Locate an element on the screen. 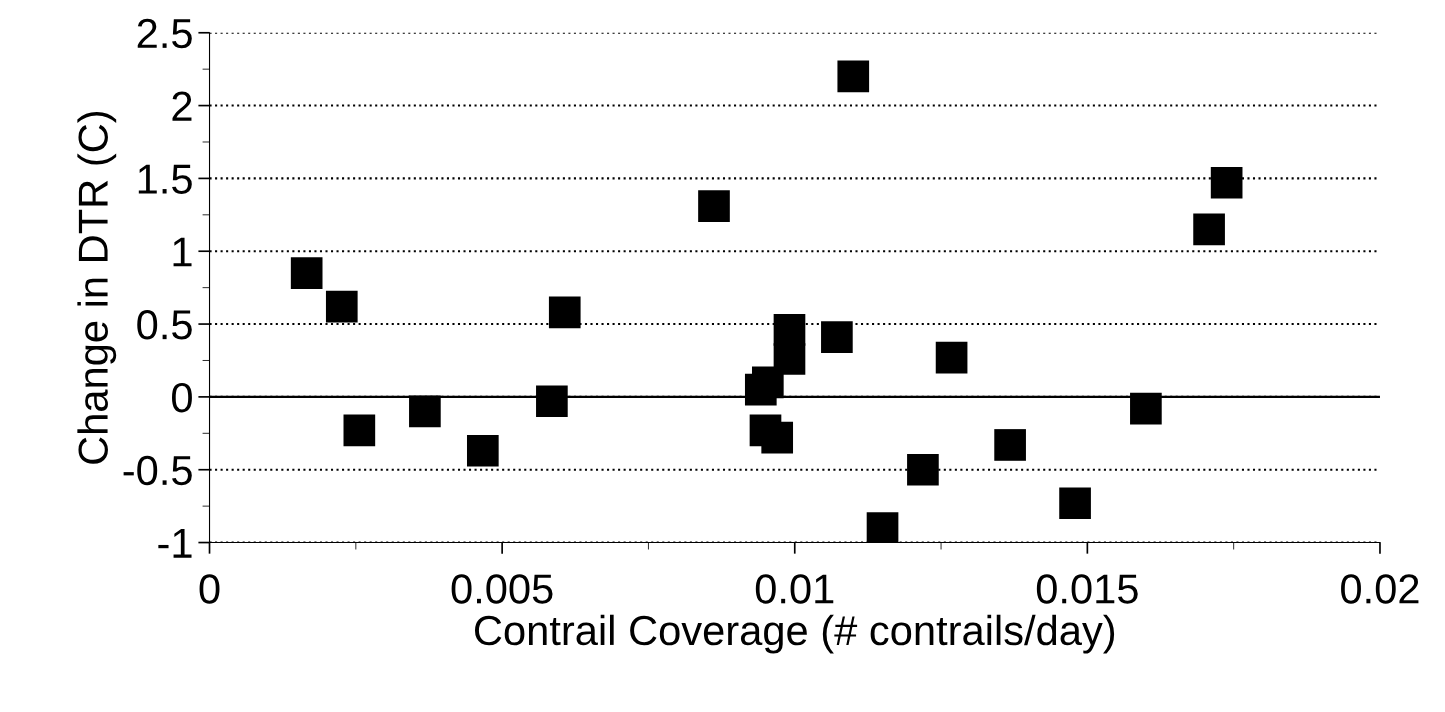 The width and height of the screenshot is (1445, 712). y-tick-label: 0.5 is located at coordinates (164, 325).